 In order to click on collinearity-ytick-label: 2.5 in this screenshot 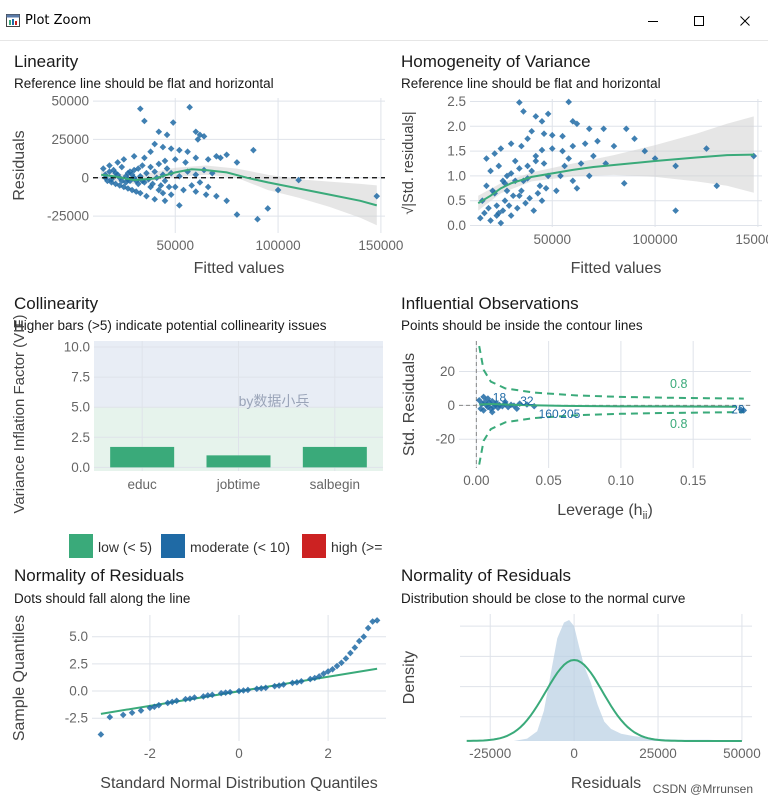, I will do `click(80, 437)`.